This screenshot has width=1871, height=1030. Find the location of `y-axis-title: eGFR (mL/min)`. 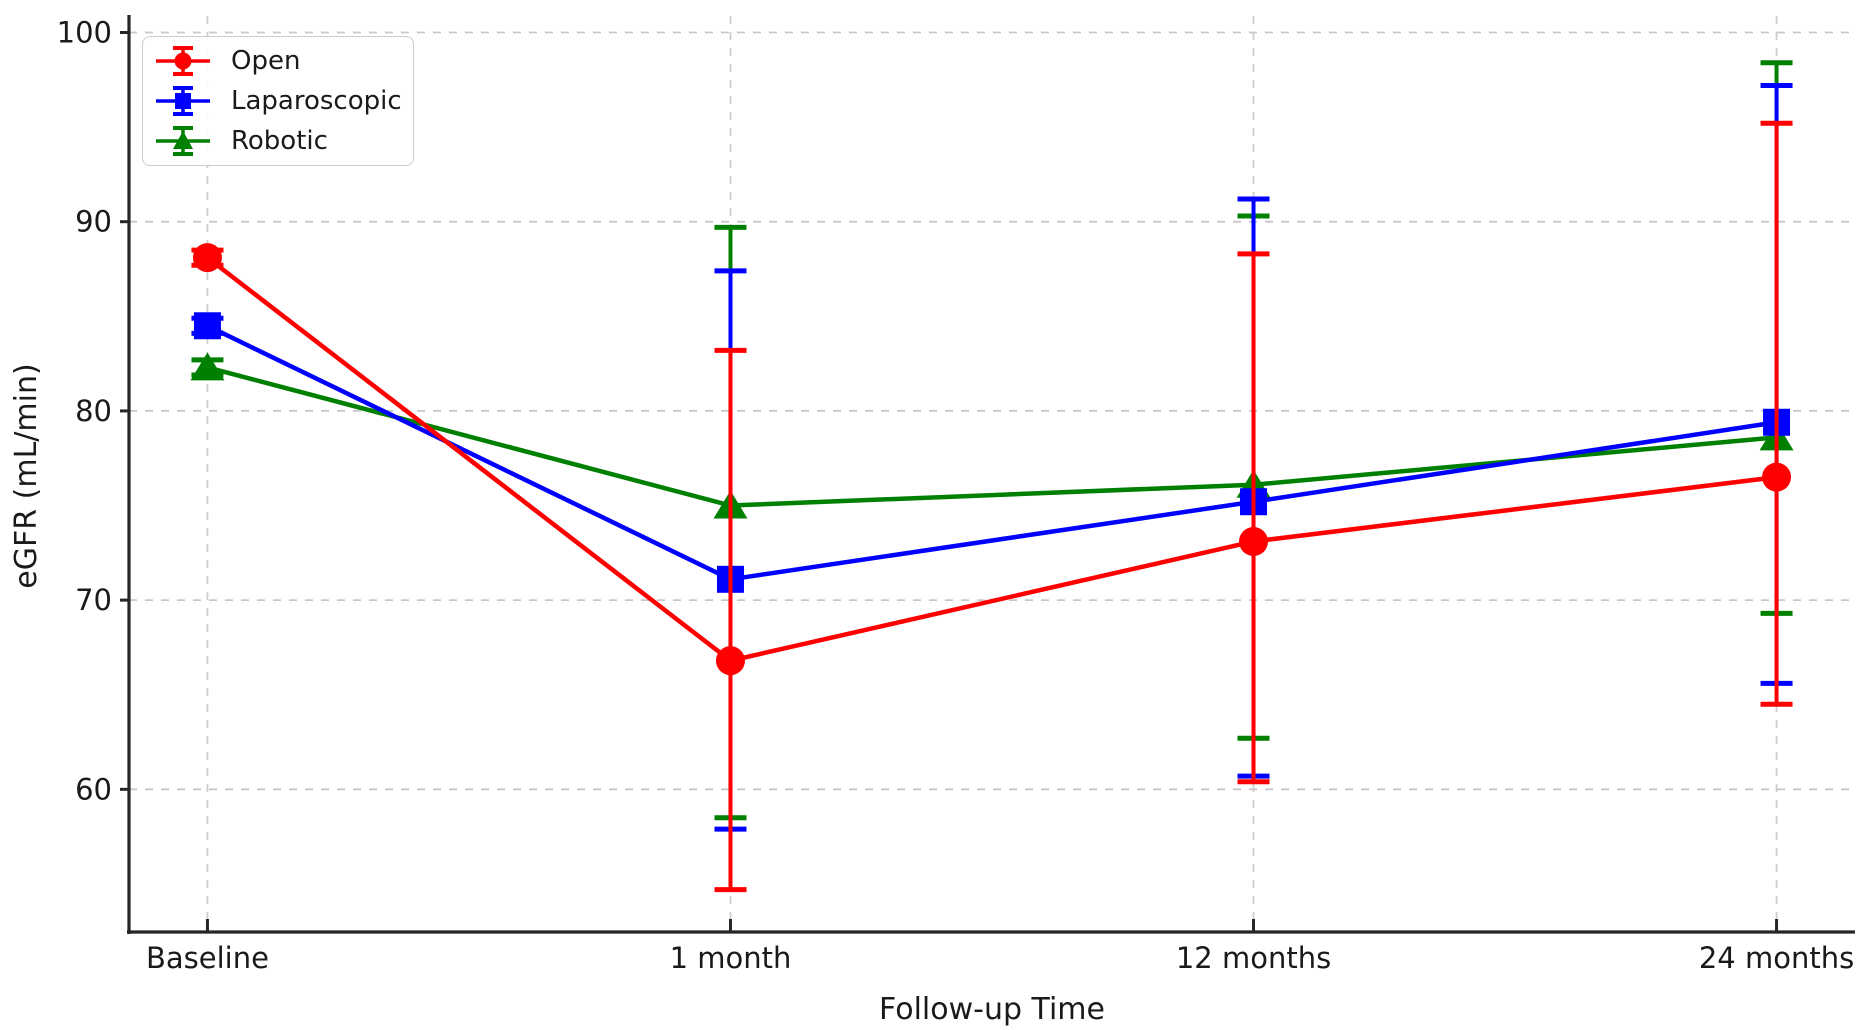

y-axis-title: eGFR (mL/min) is located at coordinates (26, 475).